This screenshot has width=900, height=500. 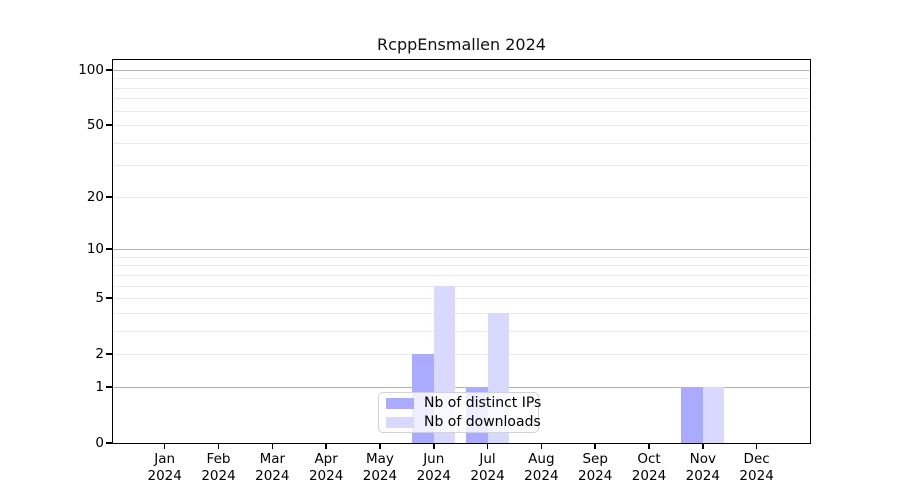 What do you see at coordinates (702, 467) in the screenshot?
I see `x-tick-label-nov: Nov 2024` at bounding box center [702, 467].